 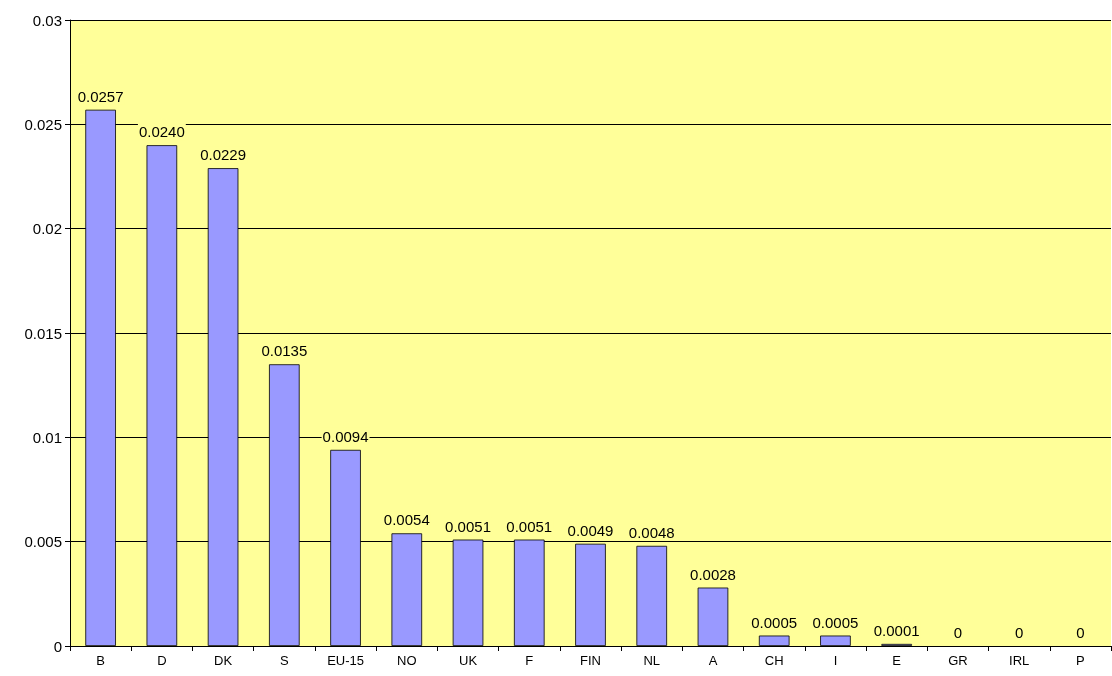 What do you see at coordinates (958, 660) in the screenshot?
I see `x-tick-label: GR` at bounding box center [958, 660].